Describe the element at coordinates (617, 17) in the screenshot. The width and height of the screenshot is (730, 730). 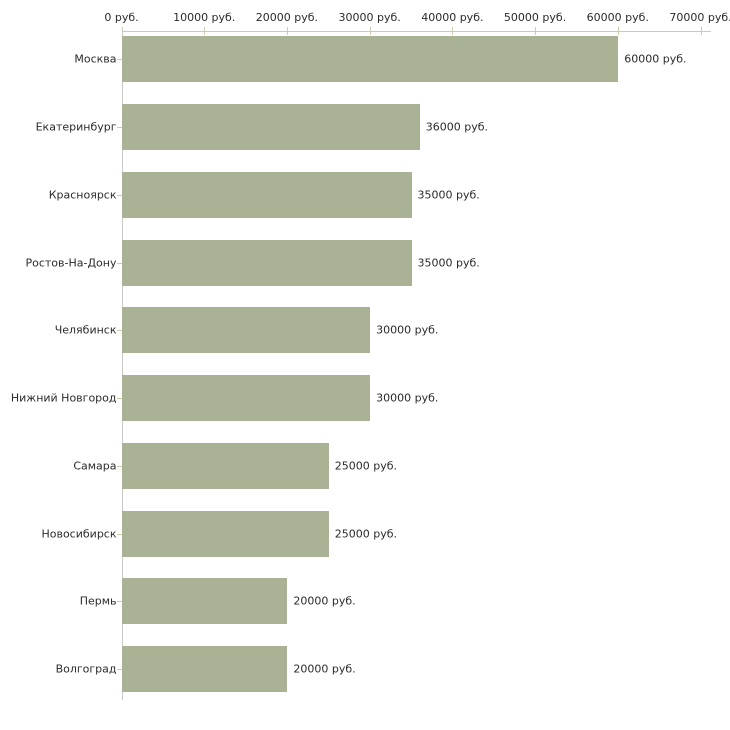
I see `x-axis-tick-label: 60000 руб.` at that location.